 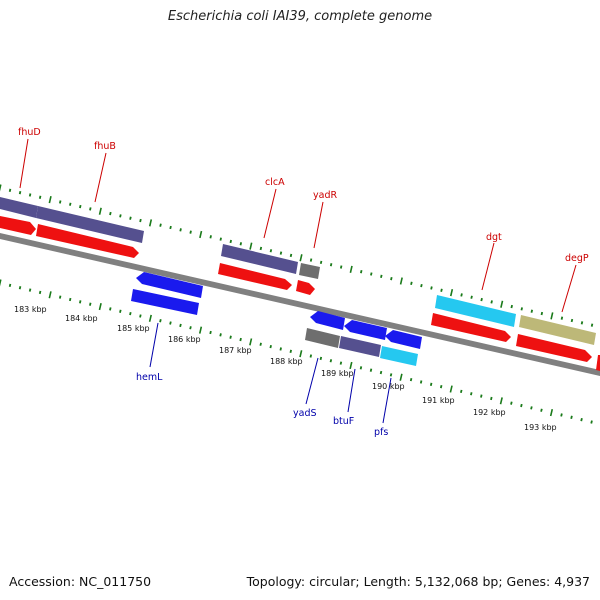 I want to click on gene-label-dgt: dgt, so click(x=494, y=237).